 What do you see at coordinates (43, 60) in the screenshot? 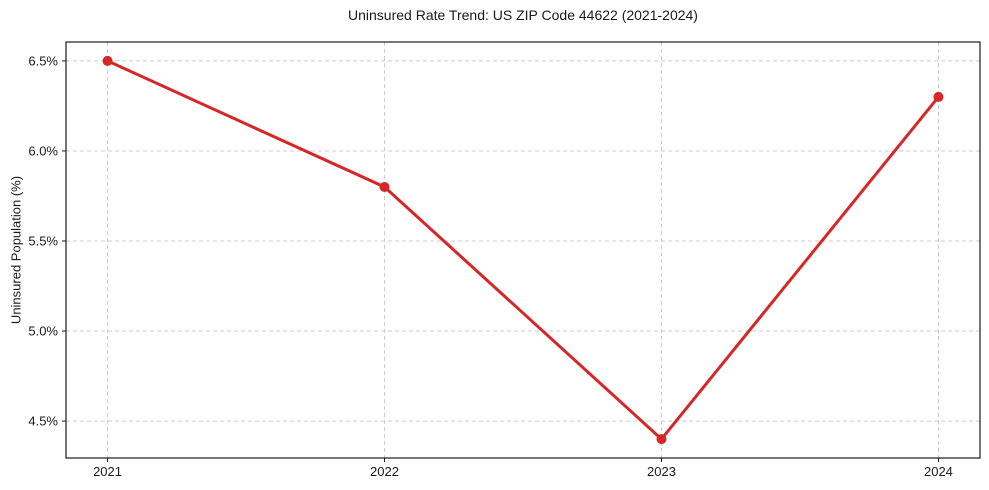
I see `y-tick-label: 6.5%` at bounding box center [43, 60].